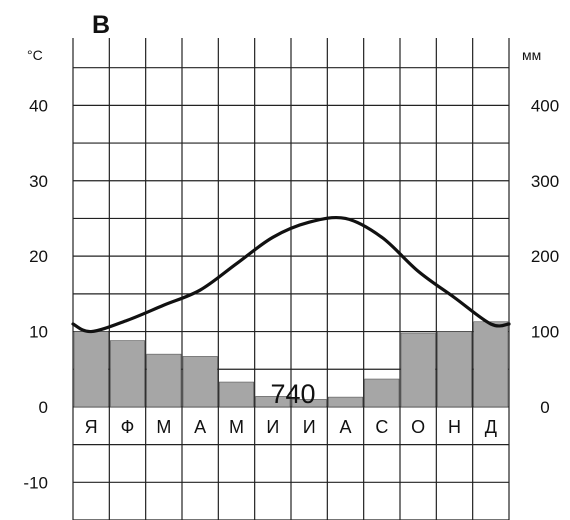  What do you see at coordinates (292, 394) in the screenshot?
I see `annual-precipitation-label: 740` at bounding box center [292, 394].